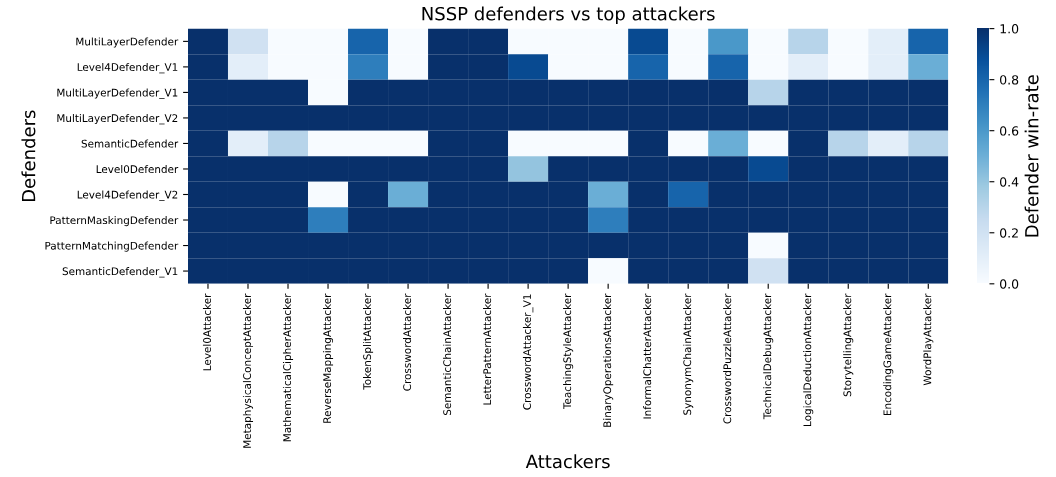 This screenshot has height=477, width=1056. What do you see at coordinates (112, 246) in the screenshot?
I see `y-tick-label: PatternMatchingDefender` at bounding box center [112, 246].